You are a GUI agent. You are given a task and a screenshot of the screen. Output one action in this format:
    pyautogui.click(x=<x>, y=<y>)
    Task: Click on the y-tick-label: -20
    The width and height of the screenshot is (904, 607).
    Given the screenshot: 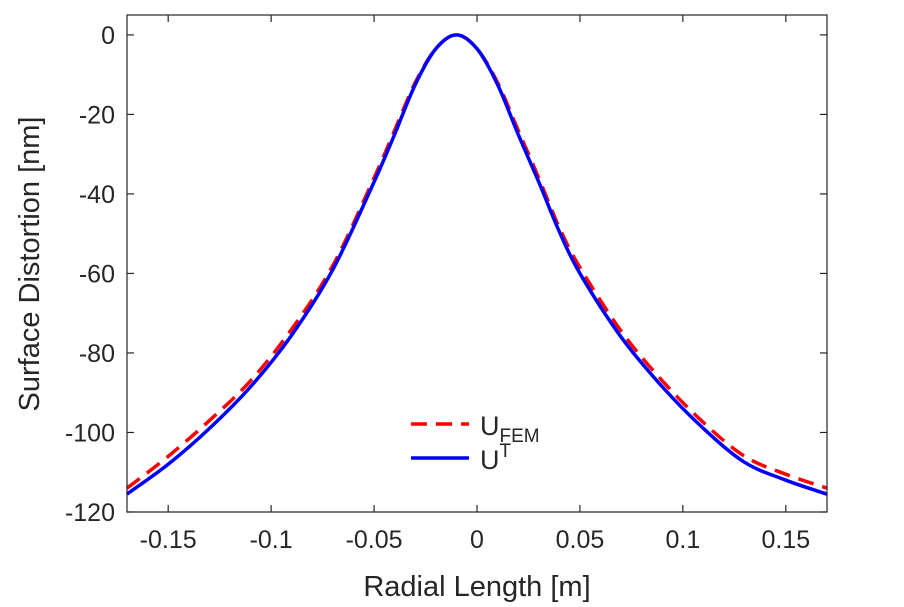 What is the action you would take?
    pyautogui.click(x=97, y=115)
    